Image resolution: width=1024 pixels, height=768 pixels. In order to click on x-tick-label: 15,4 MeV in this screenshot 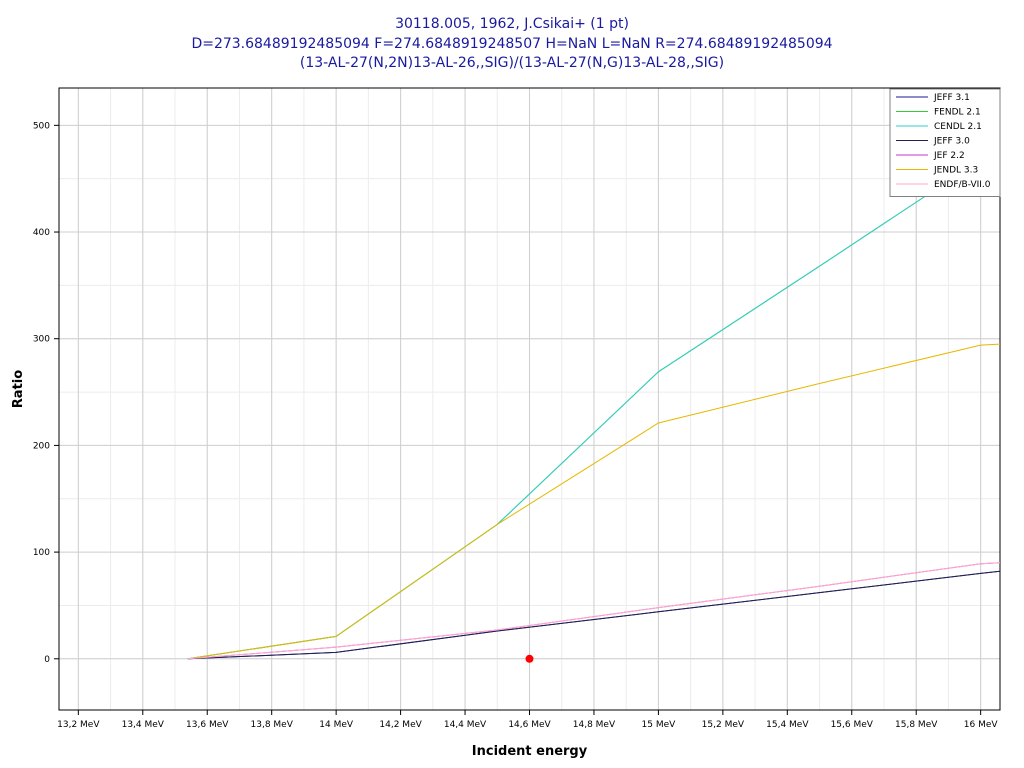, I will do `click(787, 725)`.